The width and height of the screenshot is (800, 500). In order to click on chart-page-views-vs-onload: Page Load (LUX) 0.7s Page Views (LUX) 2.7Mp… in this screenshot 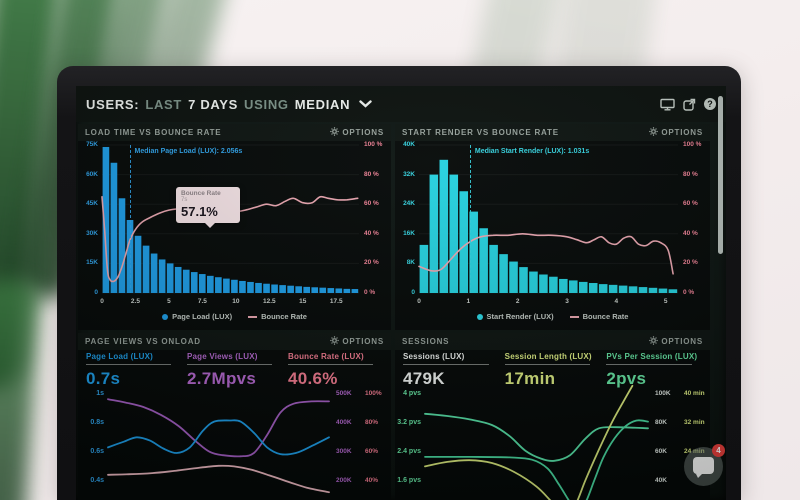, I will do `click(234, 425)`.